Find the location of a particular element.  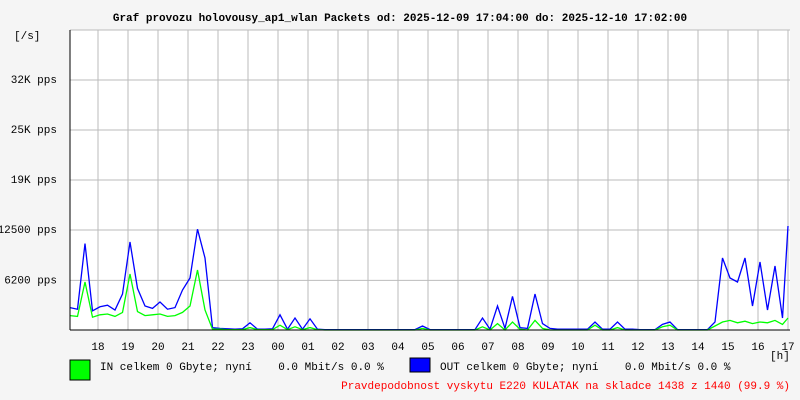

x-tick-label: 14 is located at coordinates (698, 348).